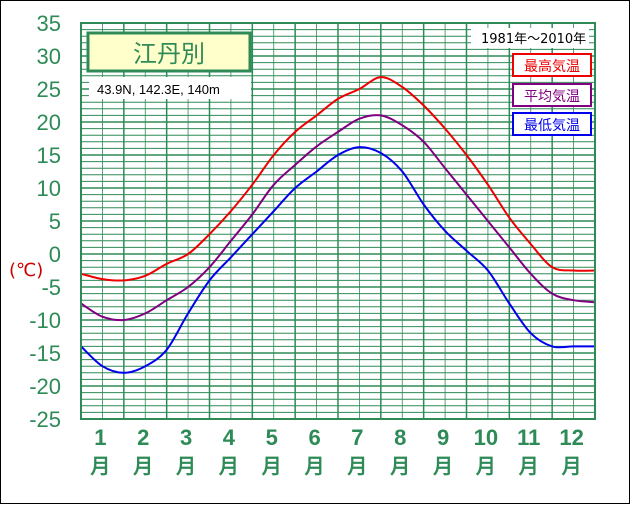 This screenshot has width=630, height=505. I want to click on legend-label-mean: 平均気温, so click(552, 97).